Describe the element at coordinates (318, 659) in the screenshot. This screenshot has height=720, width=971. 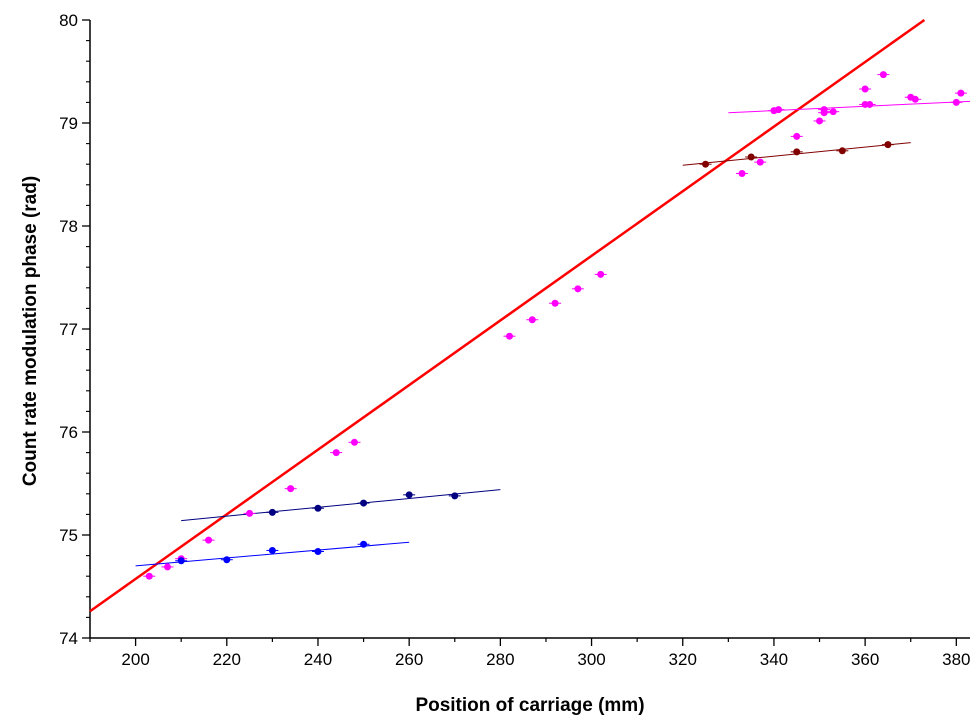
I see `x-tick-label: 240` at that location.